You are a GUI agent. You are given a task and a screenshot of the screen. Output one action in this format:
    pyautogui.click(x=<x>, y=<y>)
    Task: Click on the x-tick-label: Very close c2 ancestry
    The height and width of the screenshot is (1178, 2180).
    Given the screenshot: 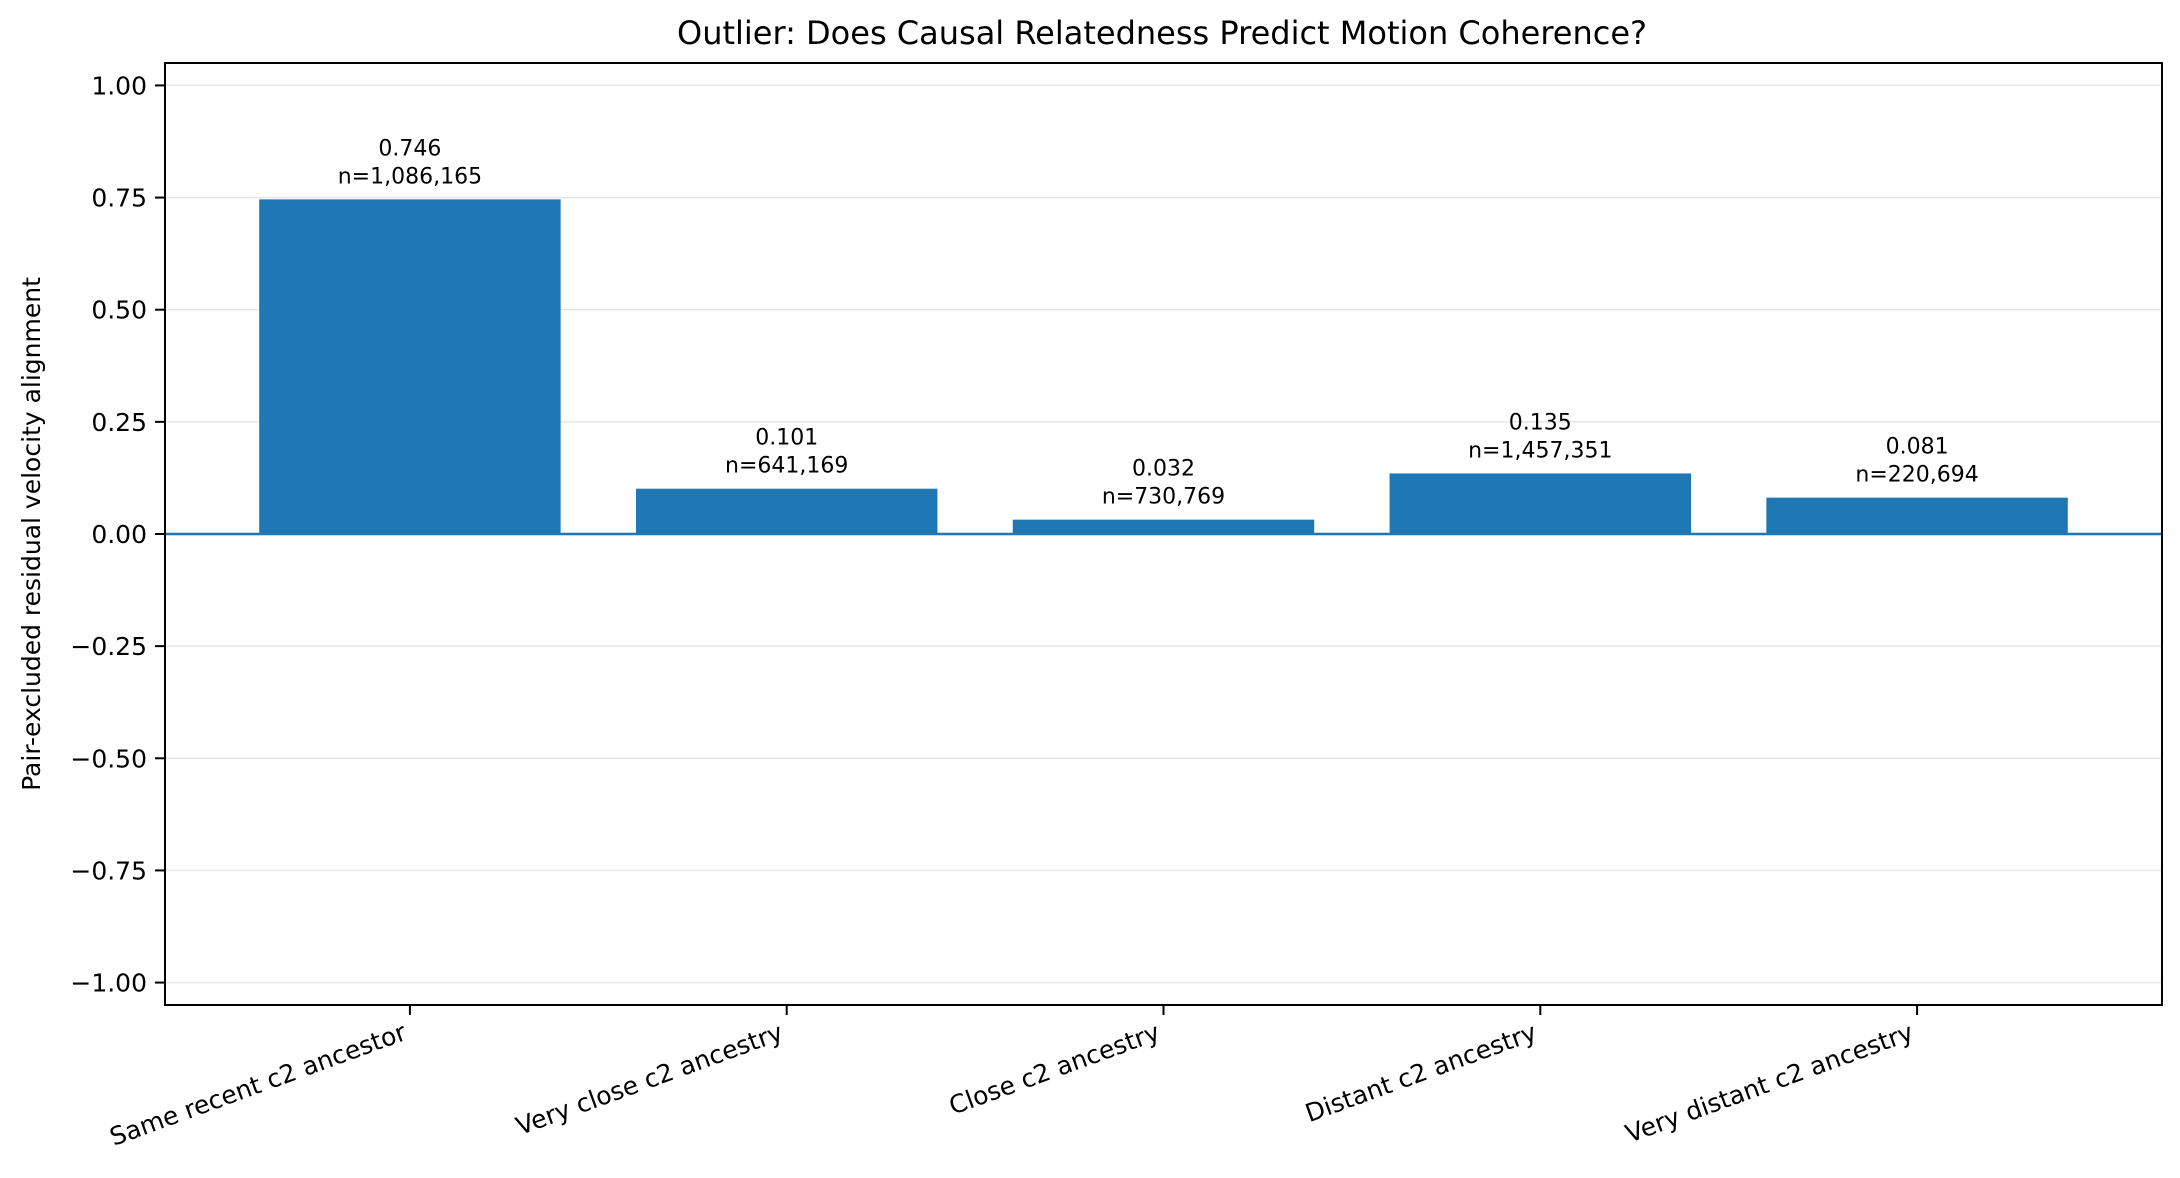 What is the action you would take?
    pyautogui.click(x=649, y=1079)
    